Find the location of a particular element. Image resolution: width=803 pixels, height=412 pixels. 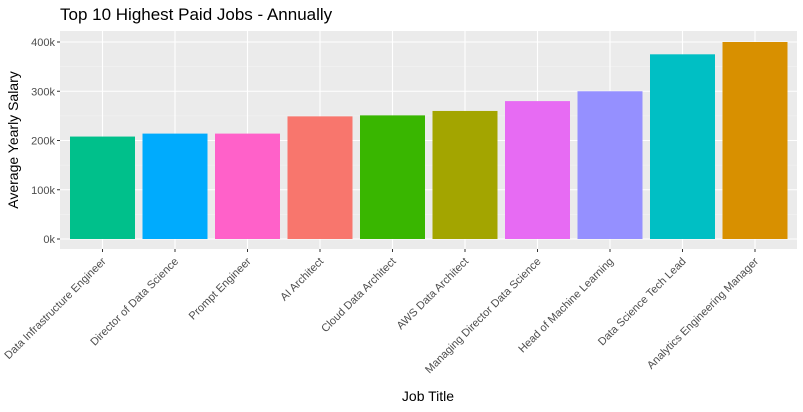

x-axis-title: Job Title is located at coordinates (428, 396).